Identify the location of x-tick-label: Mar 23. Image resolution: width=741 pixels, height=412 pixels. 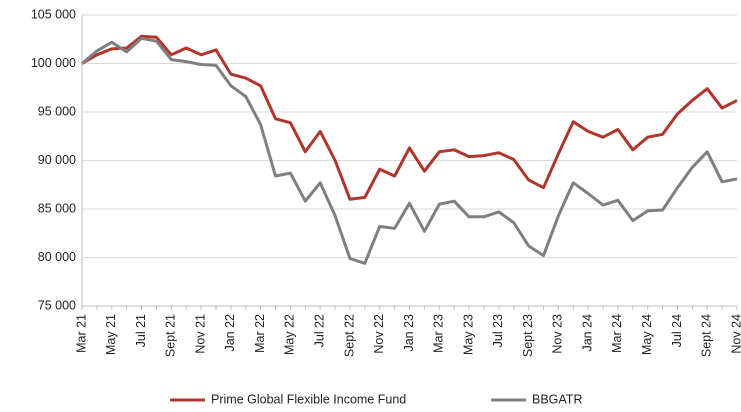
(439, 333).